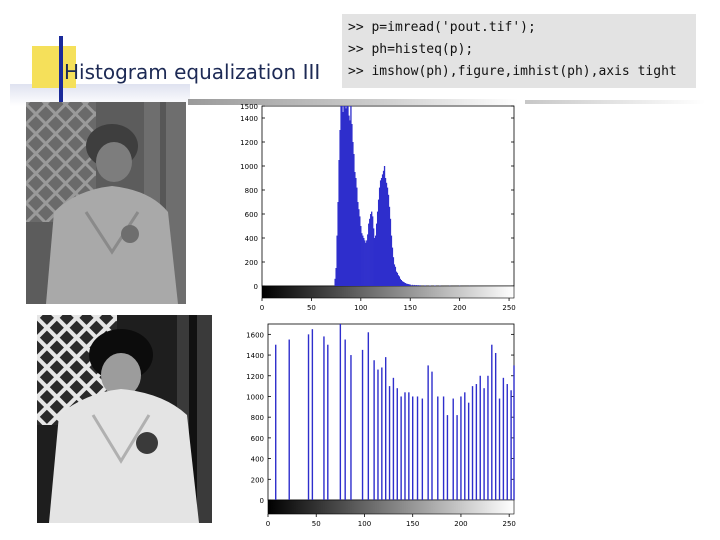  What do you see at coordinates (268, 524) in the screenshot?
I see `x-tick-label: 0` at bounding box center [268, 524].